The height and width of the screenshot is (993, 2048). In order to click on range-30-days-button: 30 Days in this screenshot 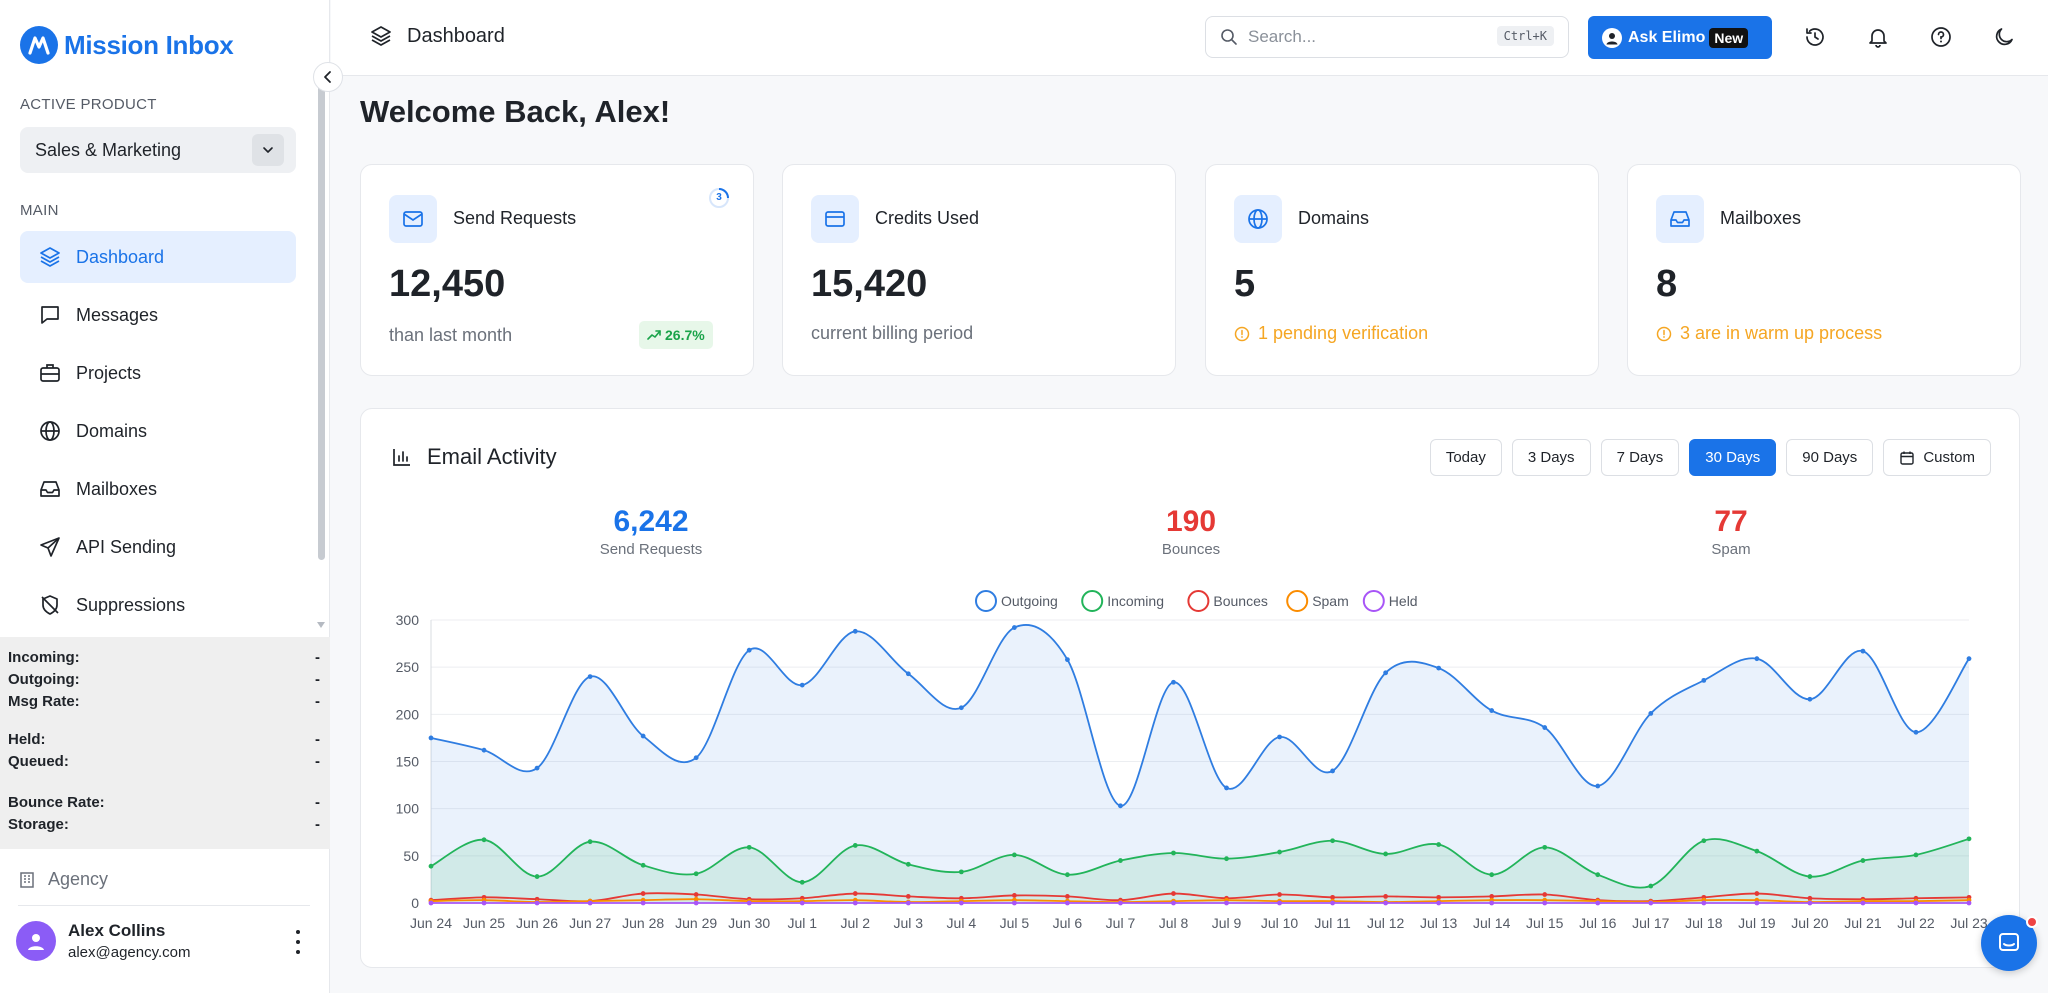, I will do `click(1733, 457)`.